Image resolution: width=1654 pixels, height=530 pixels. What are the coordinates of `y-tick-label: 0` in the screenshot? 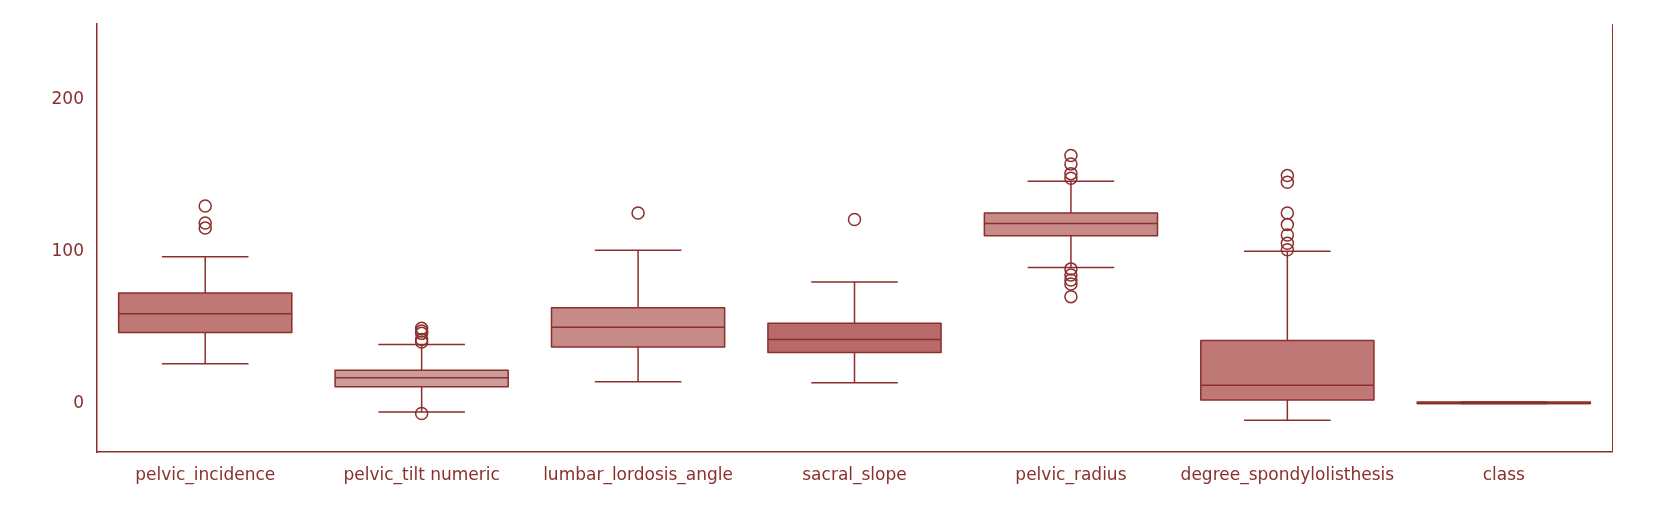 It's located at (78, 401).